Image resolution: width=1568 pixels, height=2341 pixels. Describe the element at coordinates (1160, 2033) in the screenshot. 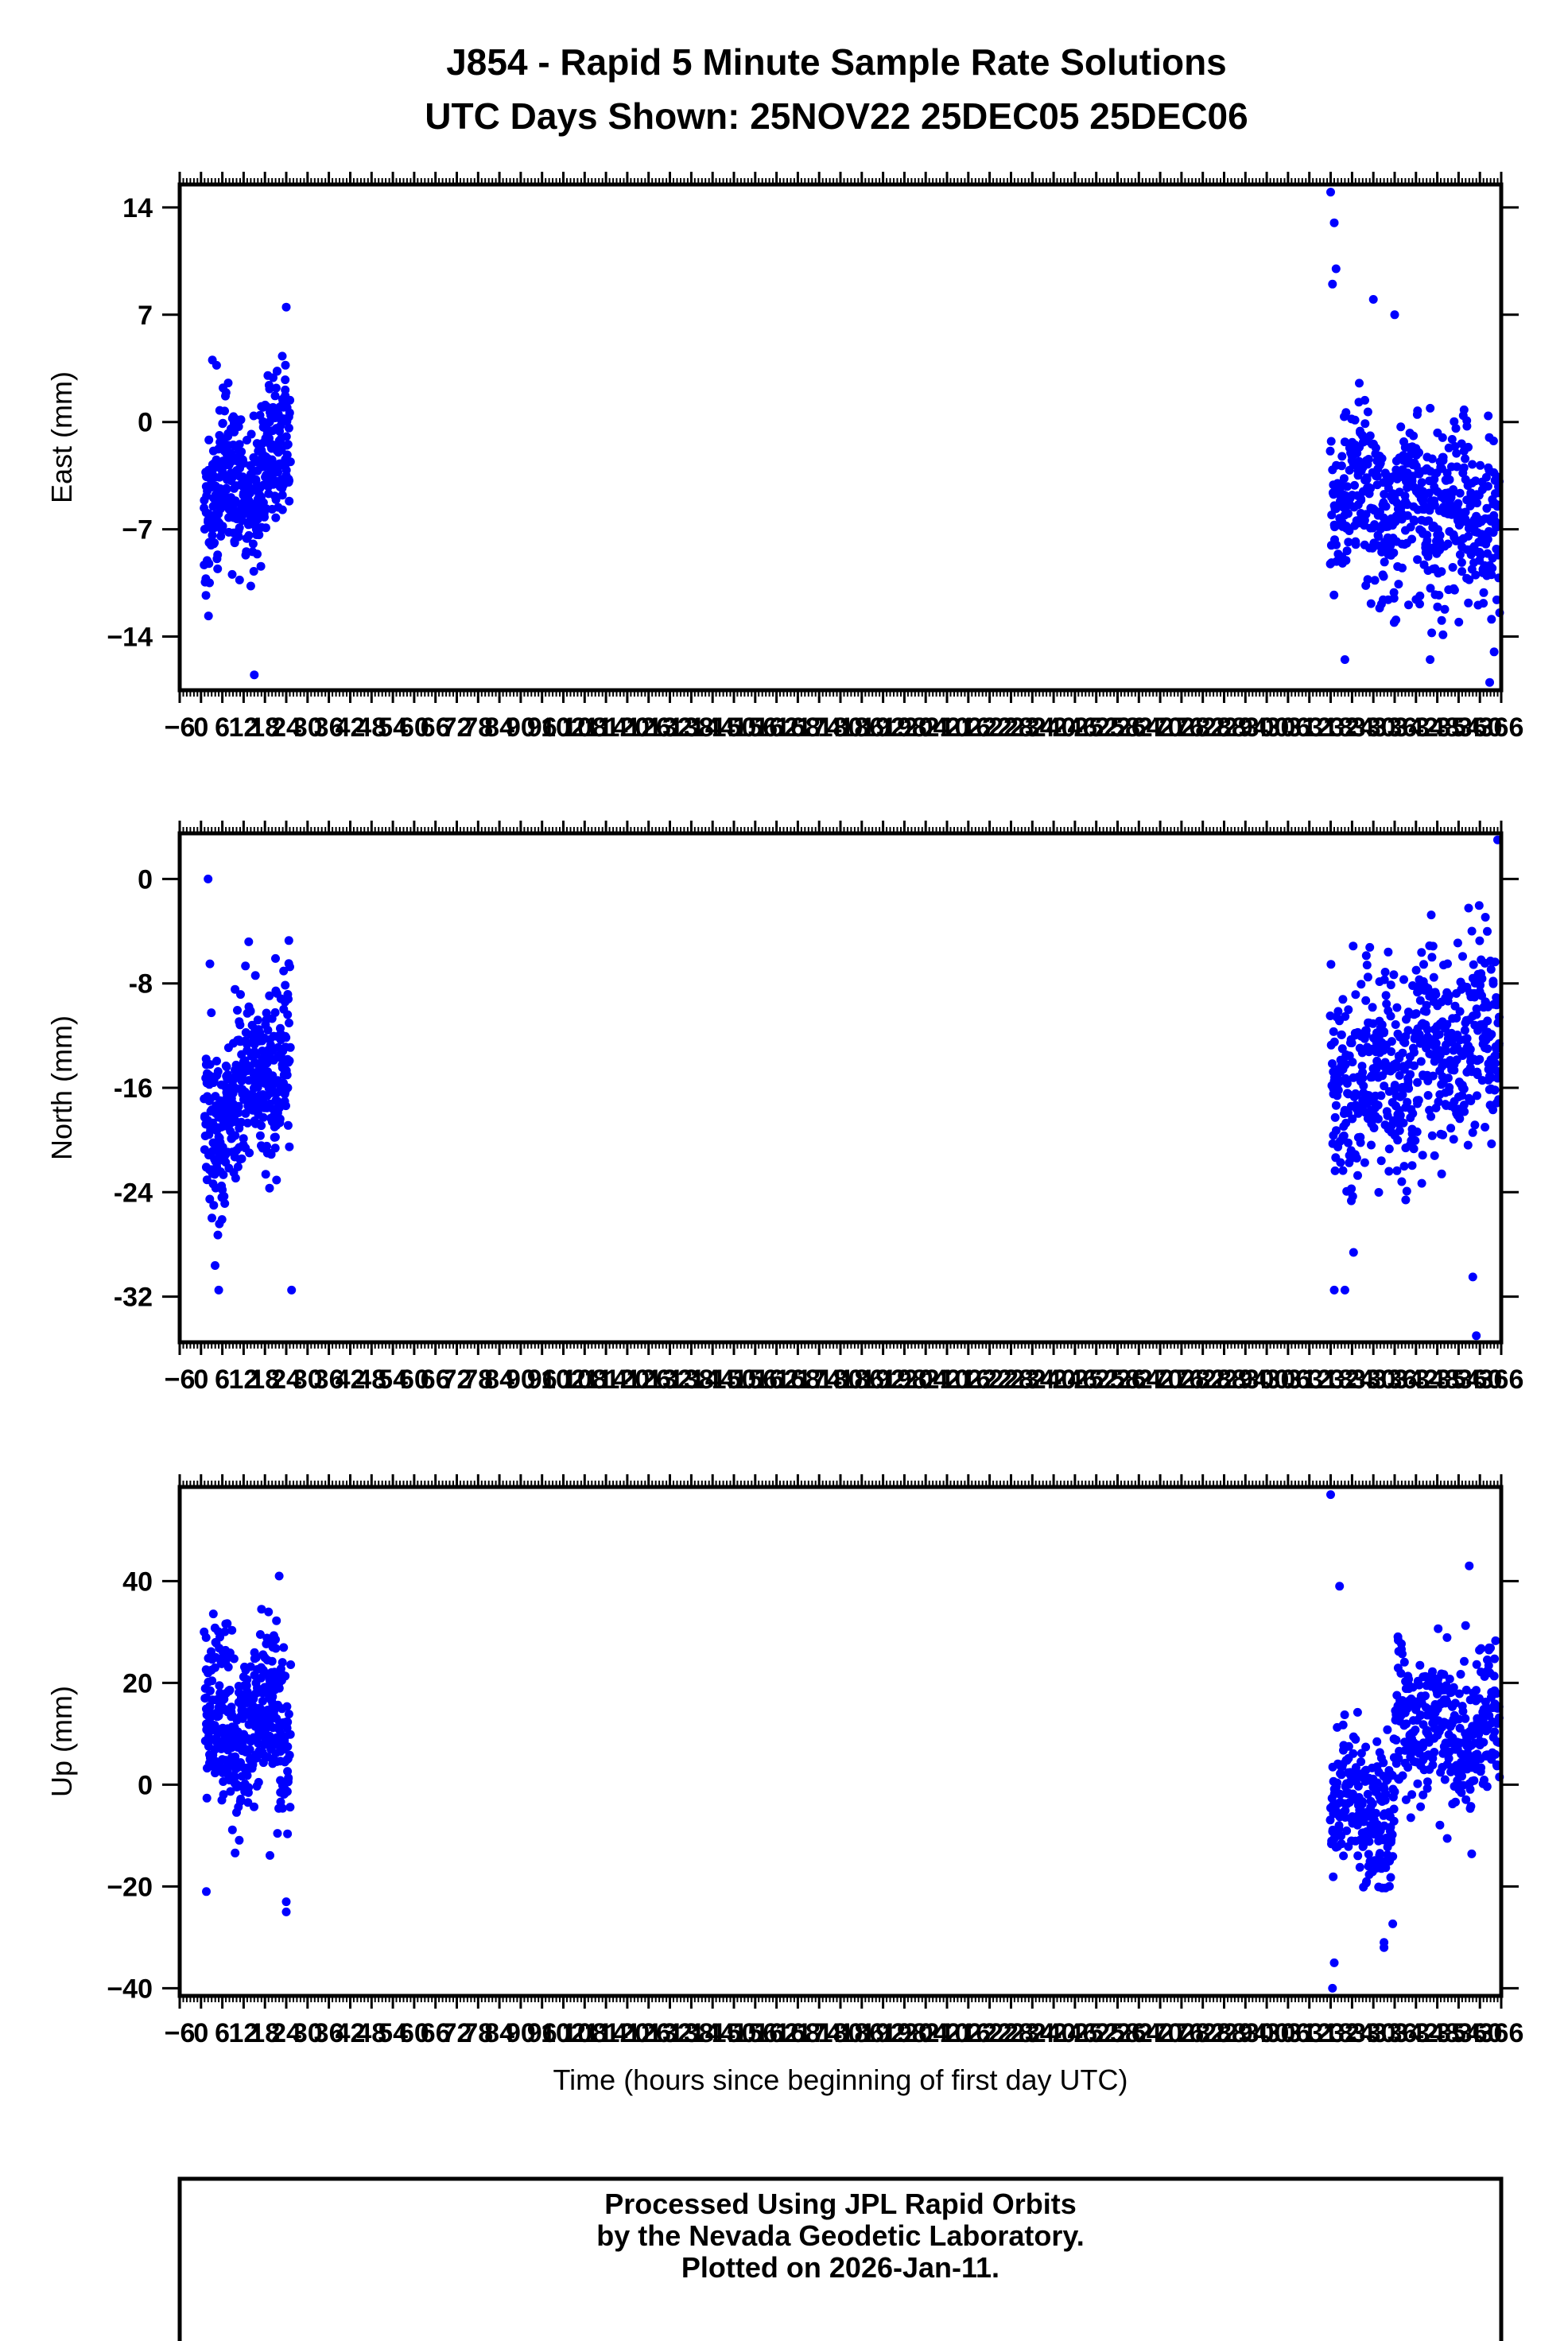

I see `x-tick-label: 270` at that location.